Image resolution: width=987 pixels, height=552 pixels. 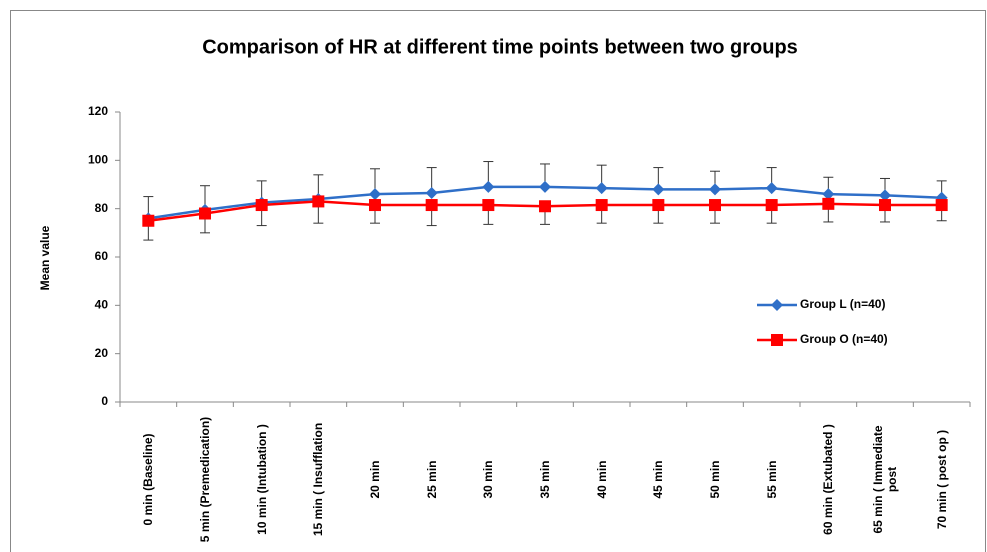 I want to click on x-tick-label: 60 min (Extubated ), so click(x=828, y=479).